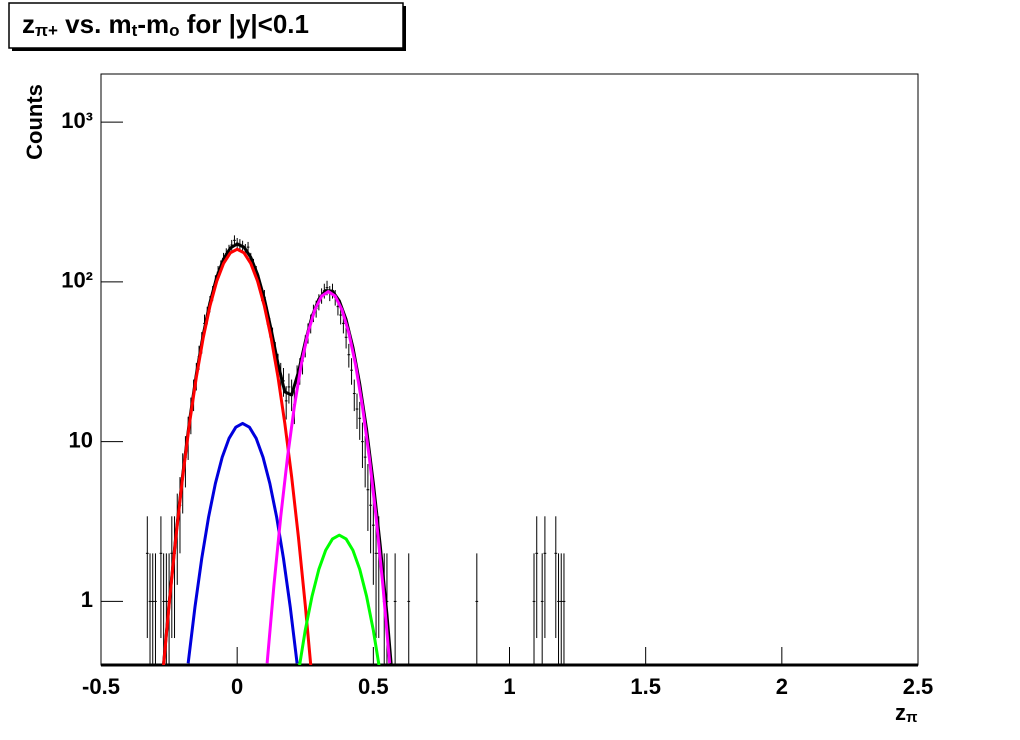 The width and height of the screenshot is (1020, 740). What do you see at coordinates (81, 439) in the screenshot?
I see `y-tick-label: 10` at bounding box center [81, 439].